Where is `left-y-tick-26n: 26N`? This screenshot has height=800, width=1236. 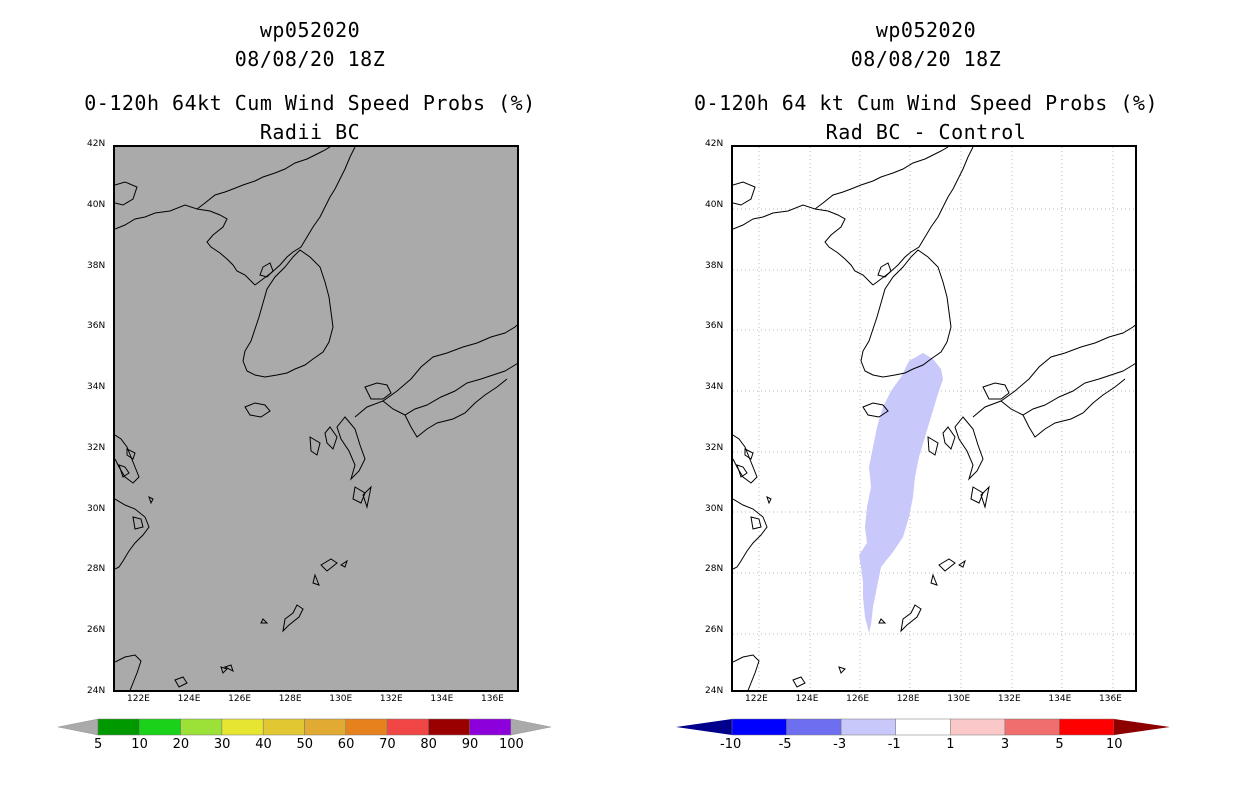
left-y-tick-26n: 26N is located at coordinates (96, 630).